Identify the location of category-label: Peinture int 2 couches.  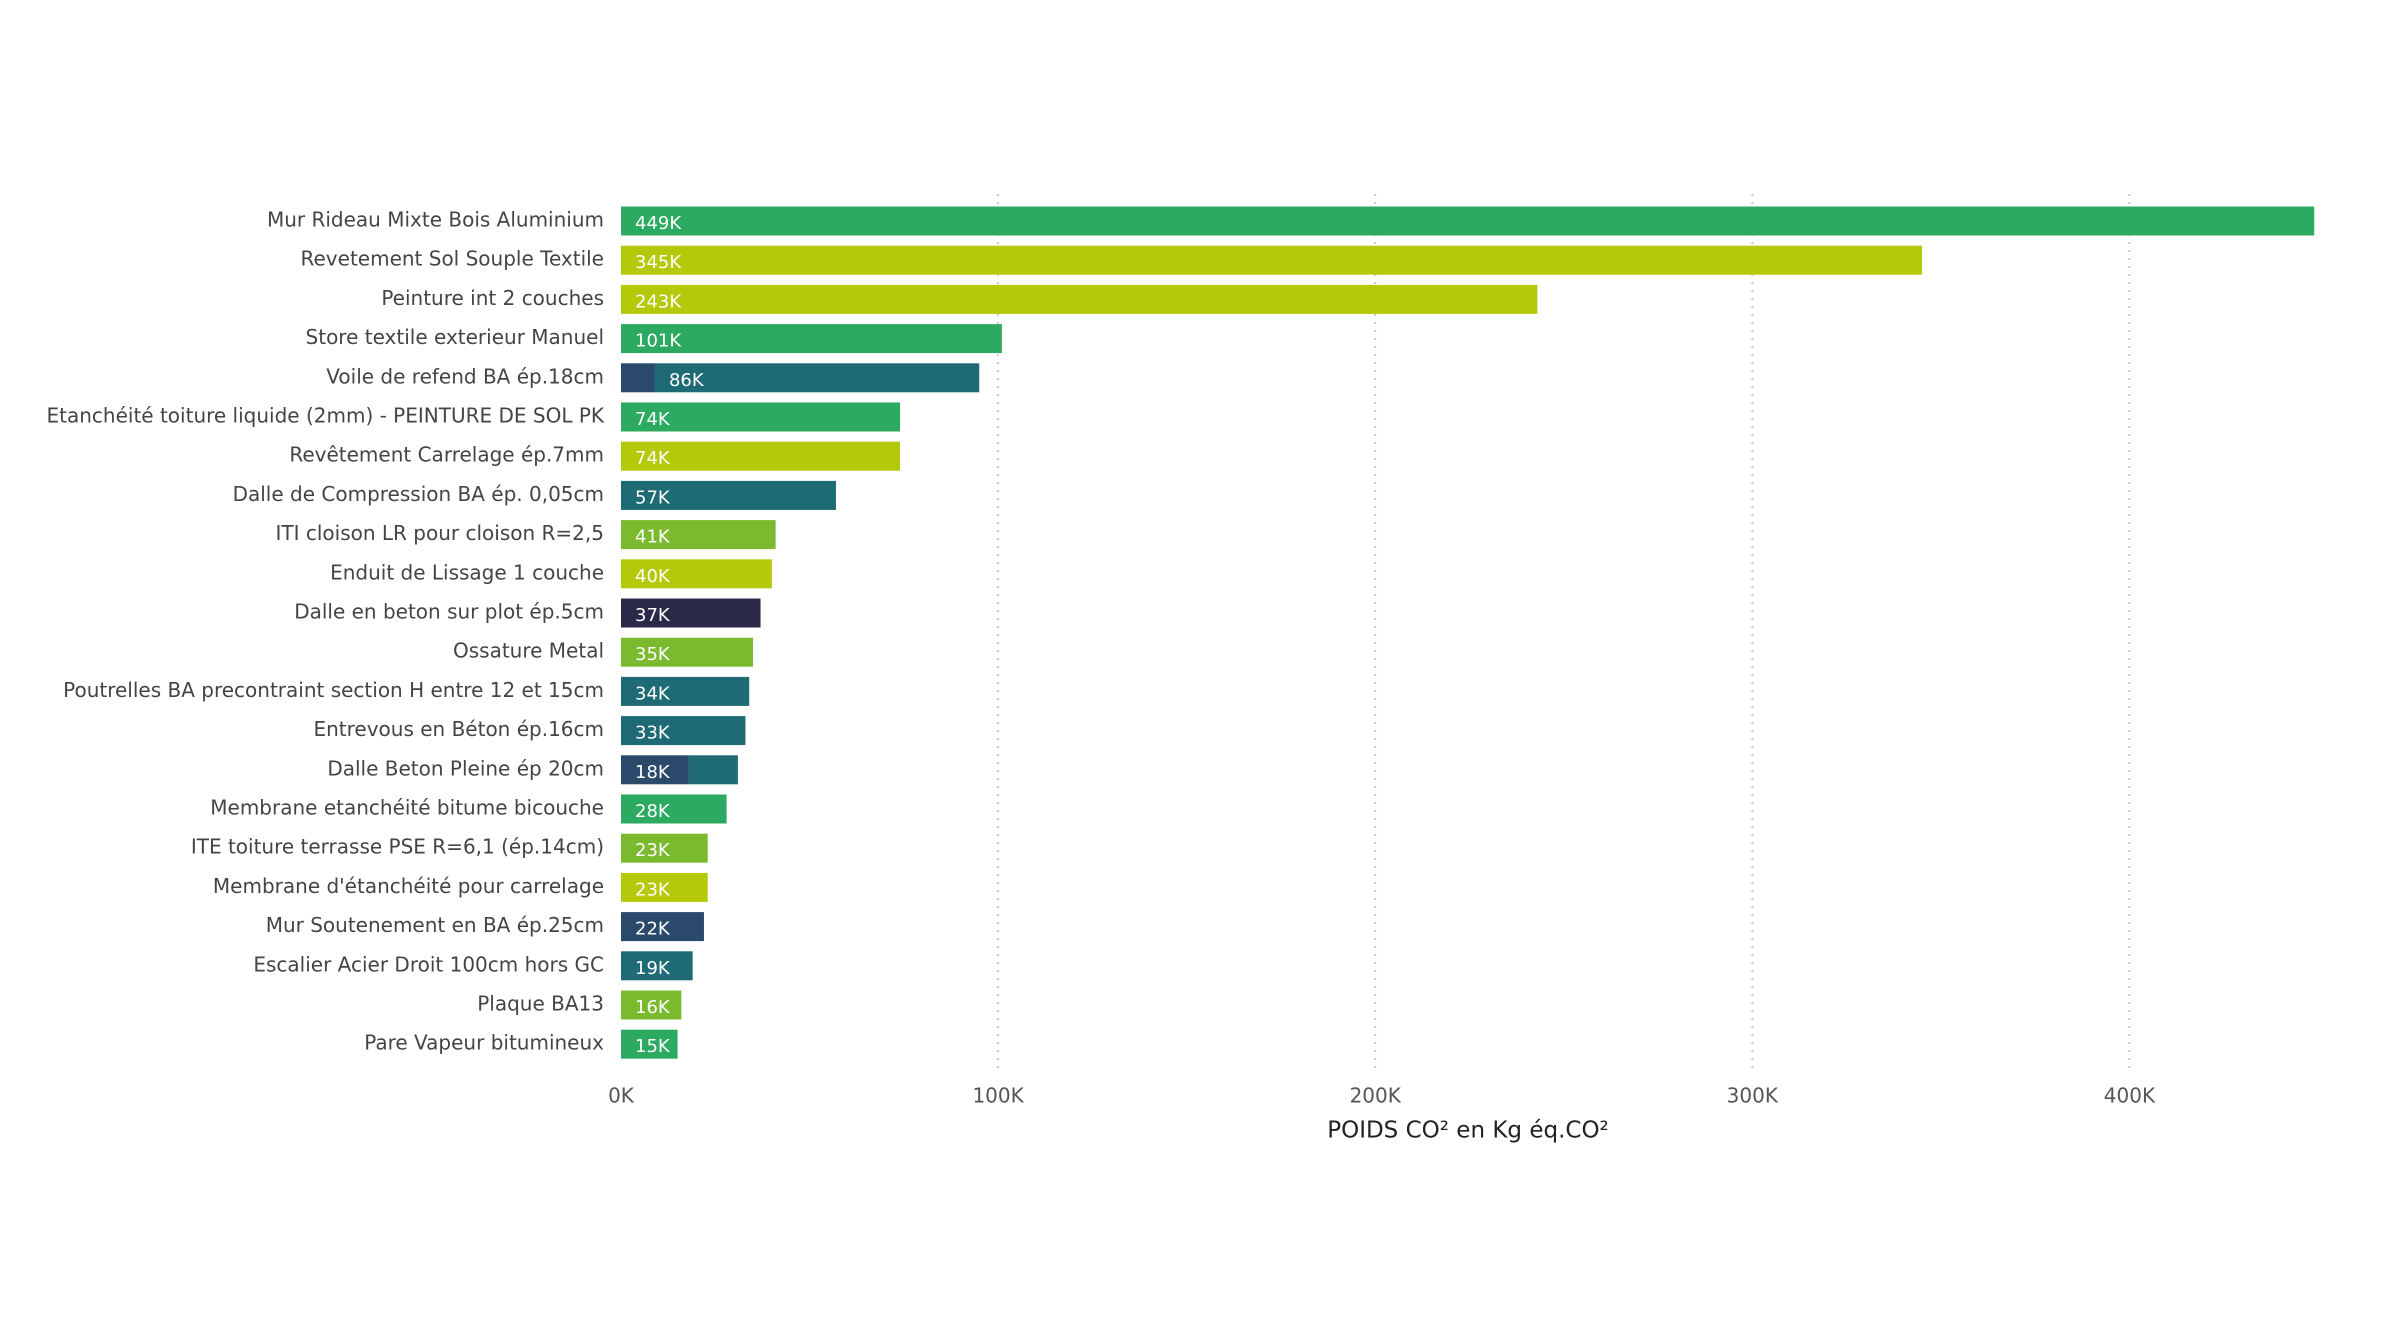
(492, 298).